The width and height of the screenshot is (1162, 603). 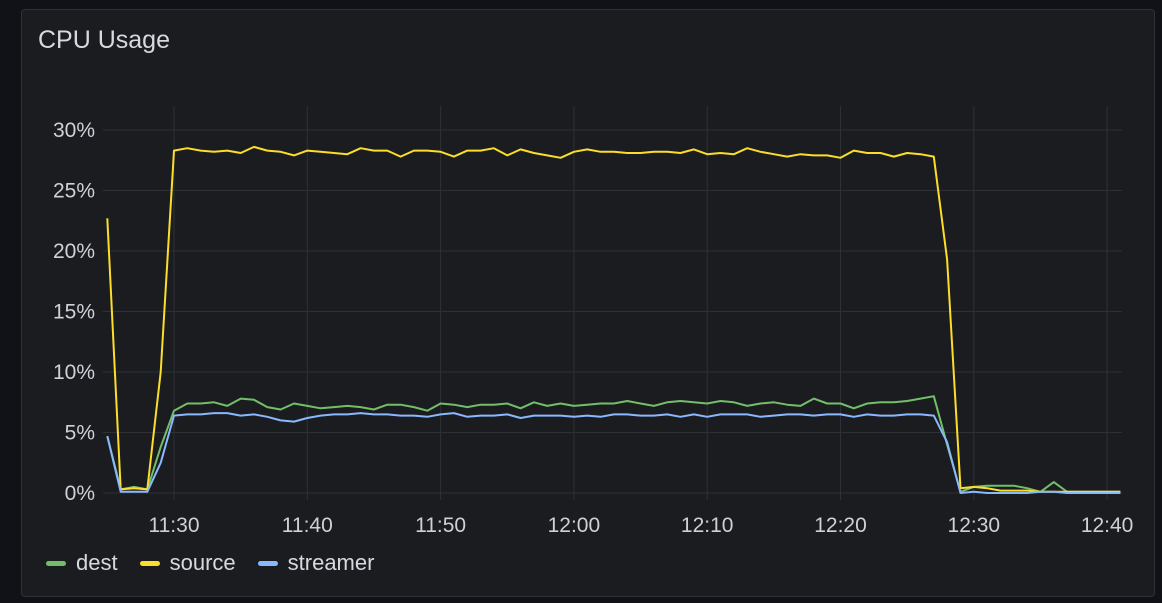 I want to click on legend-label: dest, so click(x=97, y=562).